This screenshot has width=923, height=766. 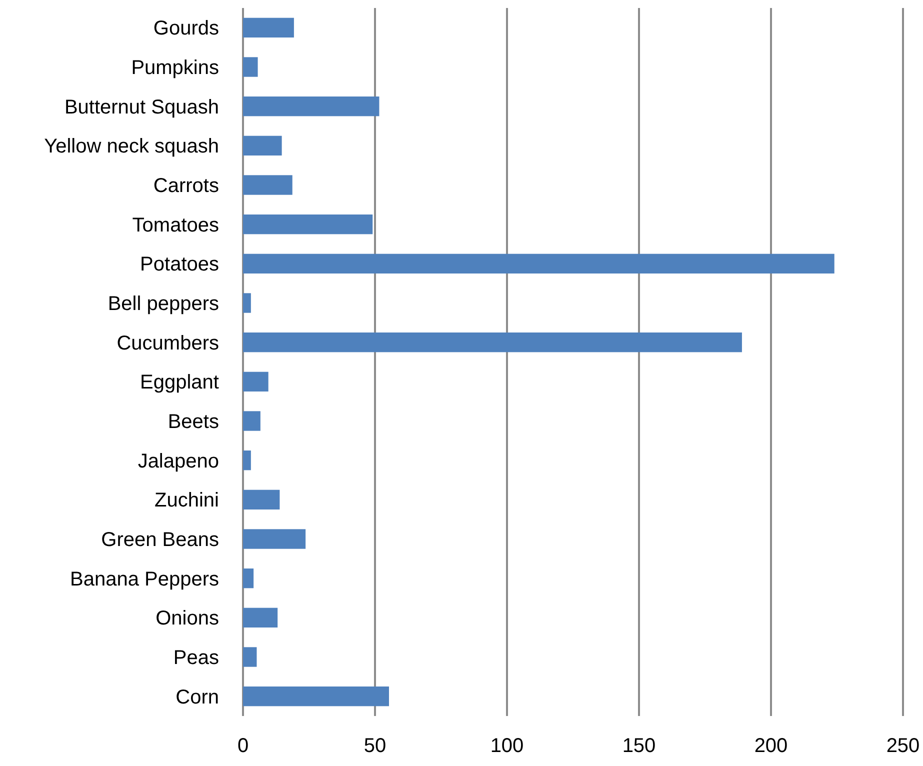 I want to click on y-tick-label: Pumpkins, so click(x=175, y=68).